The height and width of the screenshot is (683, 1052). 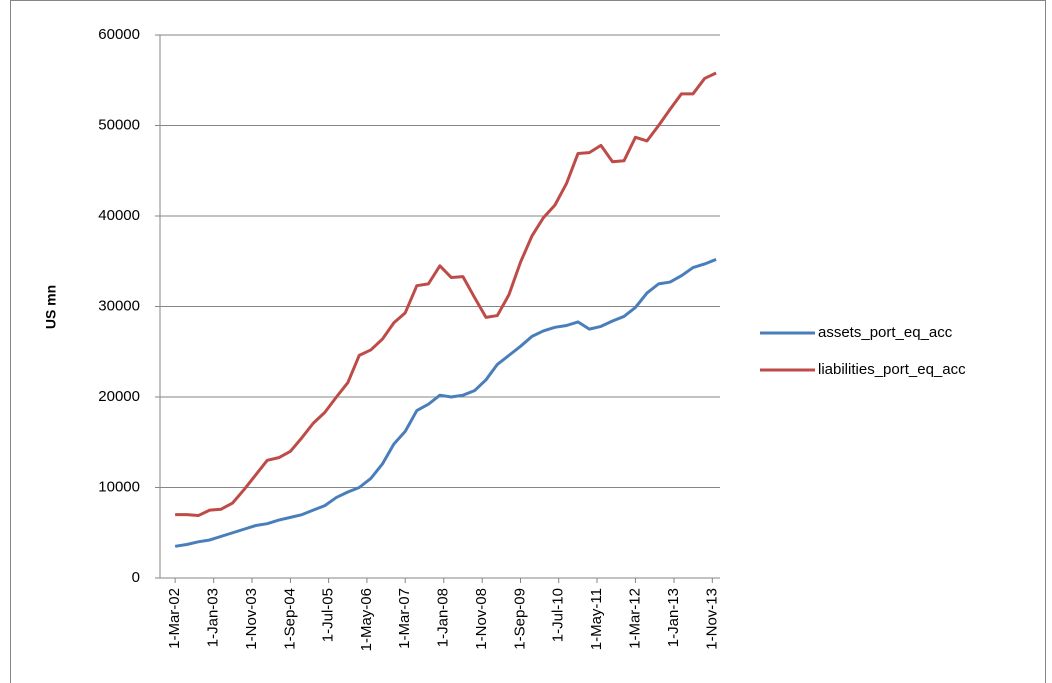 I want to click on x-tick-label: 1-Jan-03, so click(x=213, y=617).